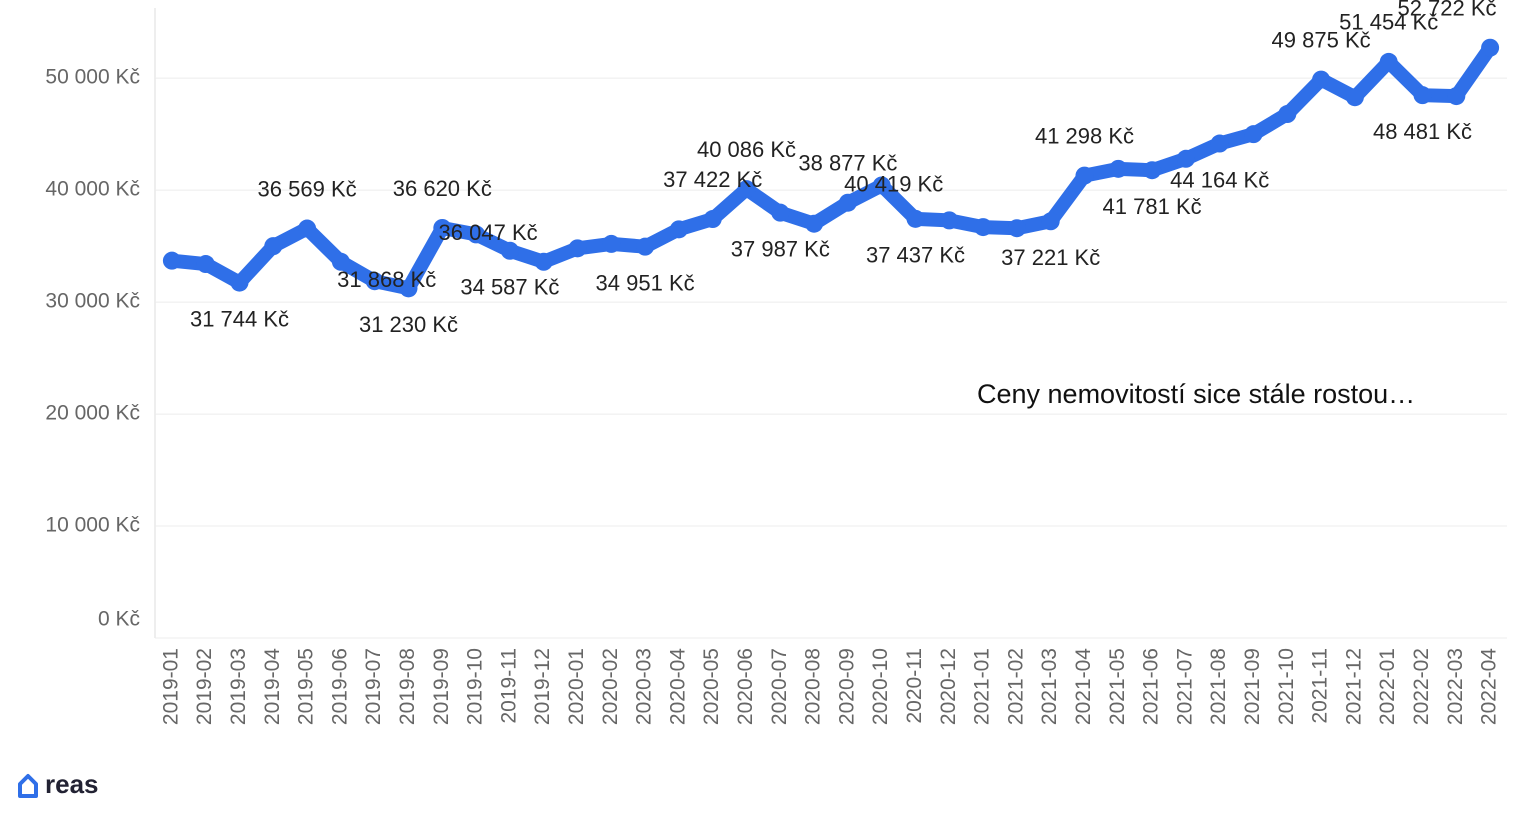 Image resolution: width=1518 pixels, height=820 pixels. Describe the element at coordinates (1015, 686) in the screenshot. I see `x-tick-label: 2021-02` at that location.